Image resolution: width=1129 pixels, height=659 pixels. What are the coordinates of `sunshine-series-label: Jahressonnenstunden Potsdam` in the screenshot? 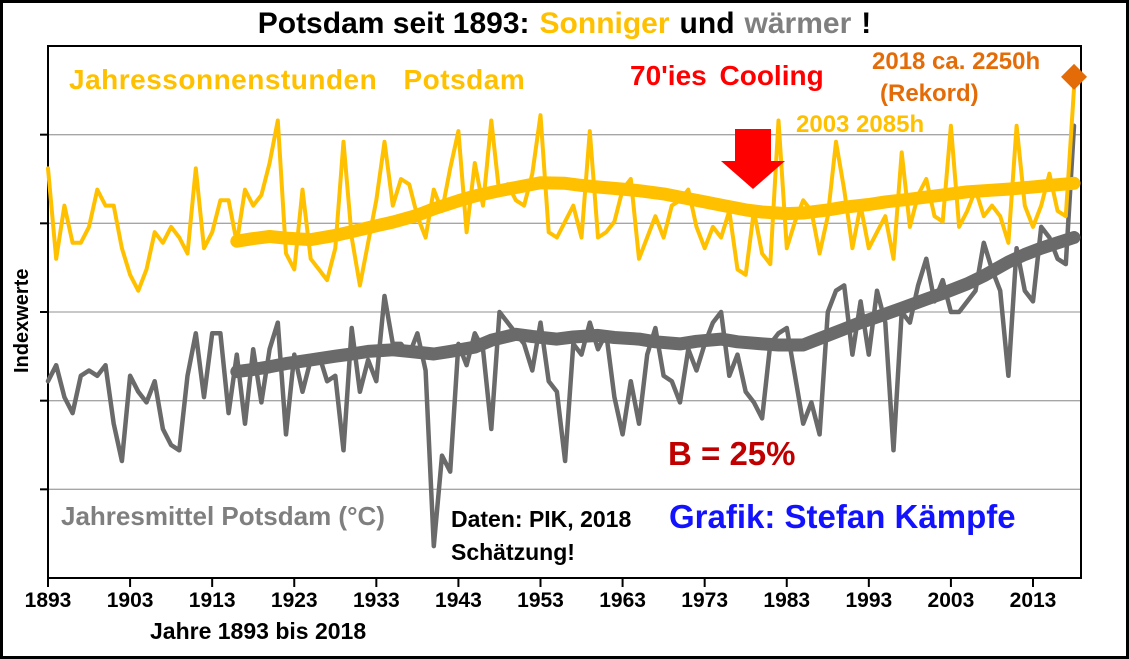 It's located at (297, 79).